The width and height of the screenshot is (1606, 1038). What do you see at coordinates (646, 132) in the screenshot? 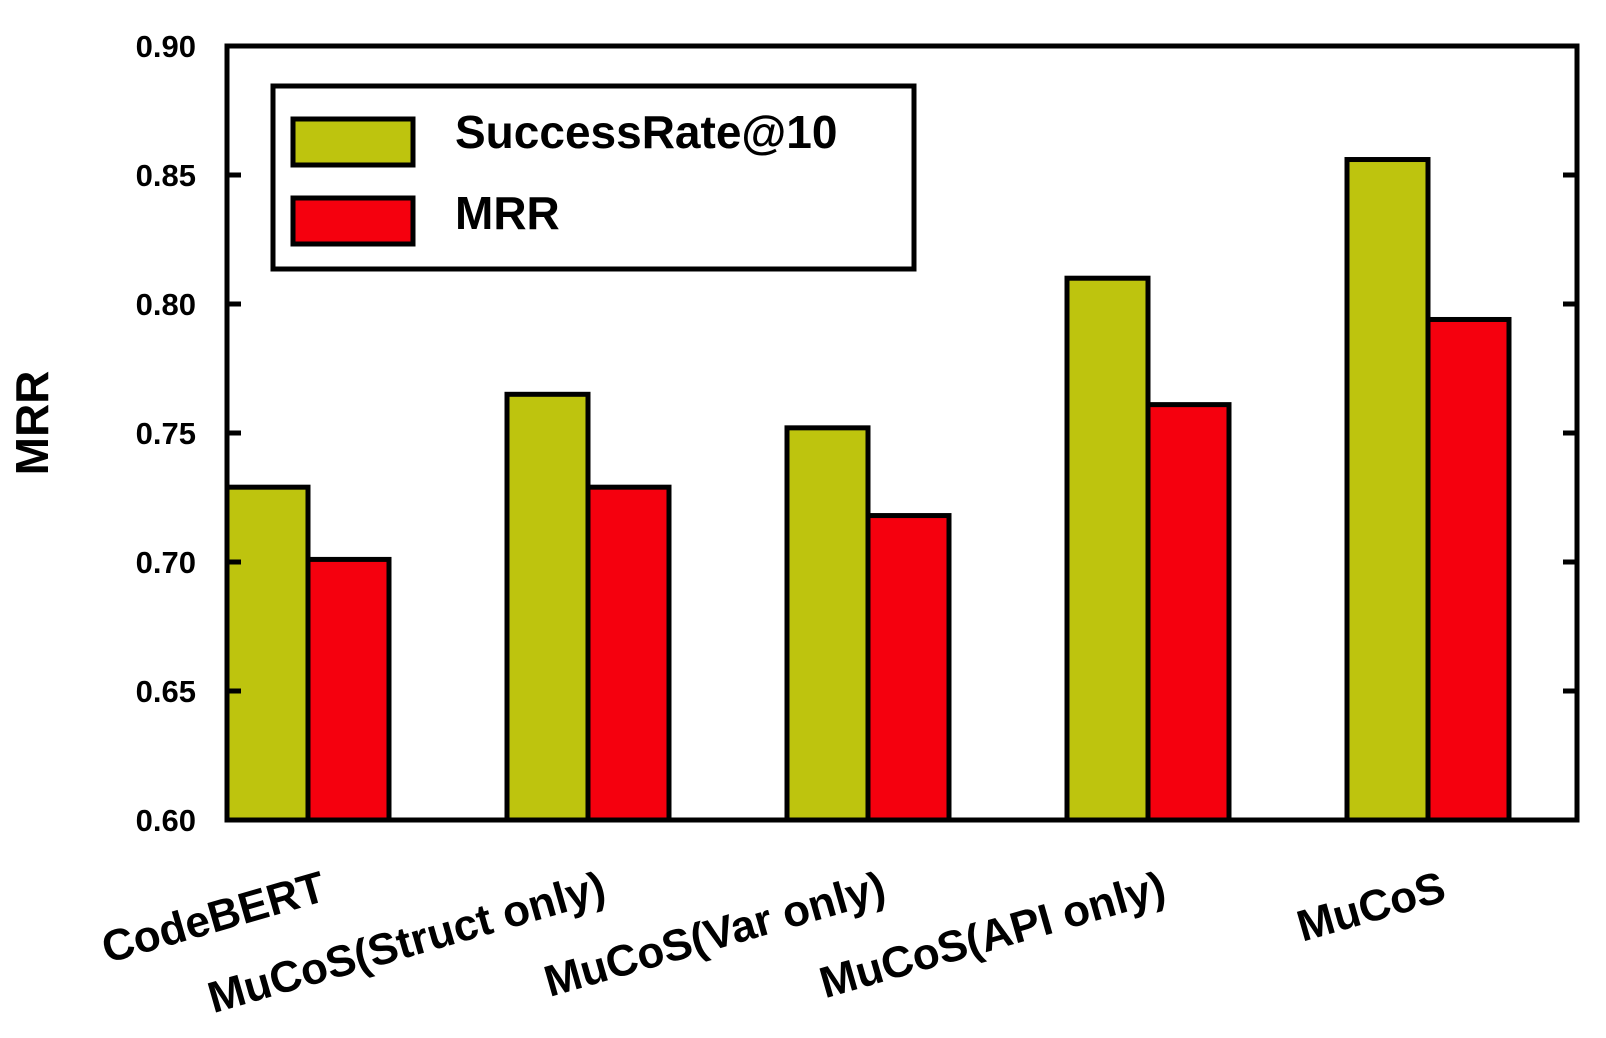
I see `legend-label-successrate: SuccessRate@10` at bounding box center [646, 132].